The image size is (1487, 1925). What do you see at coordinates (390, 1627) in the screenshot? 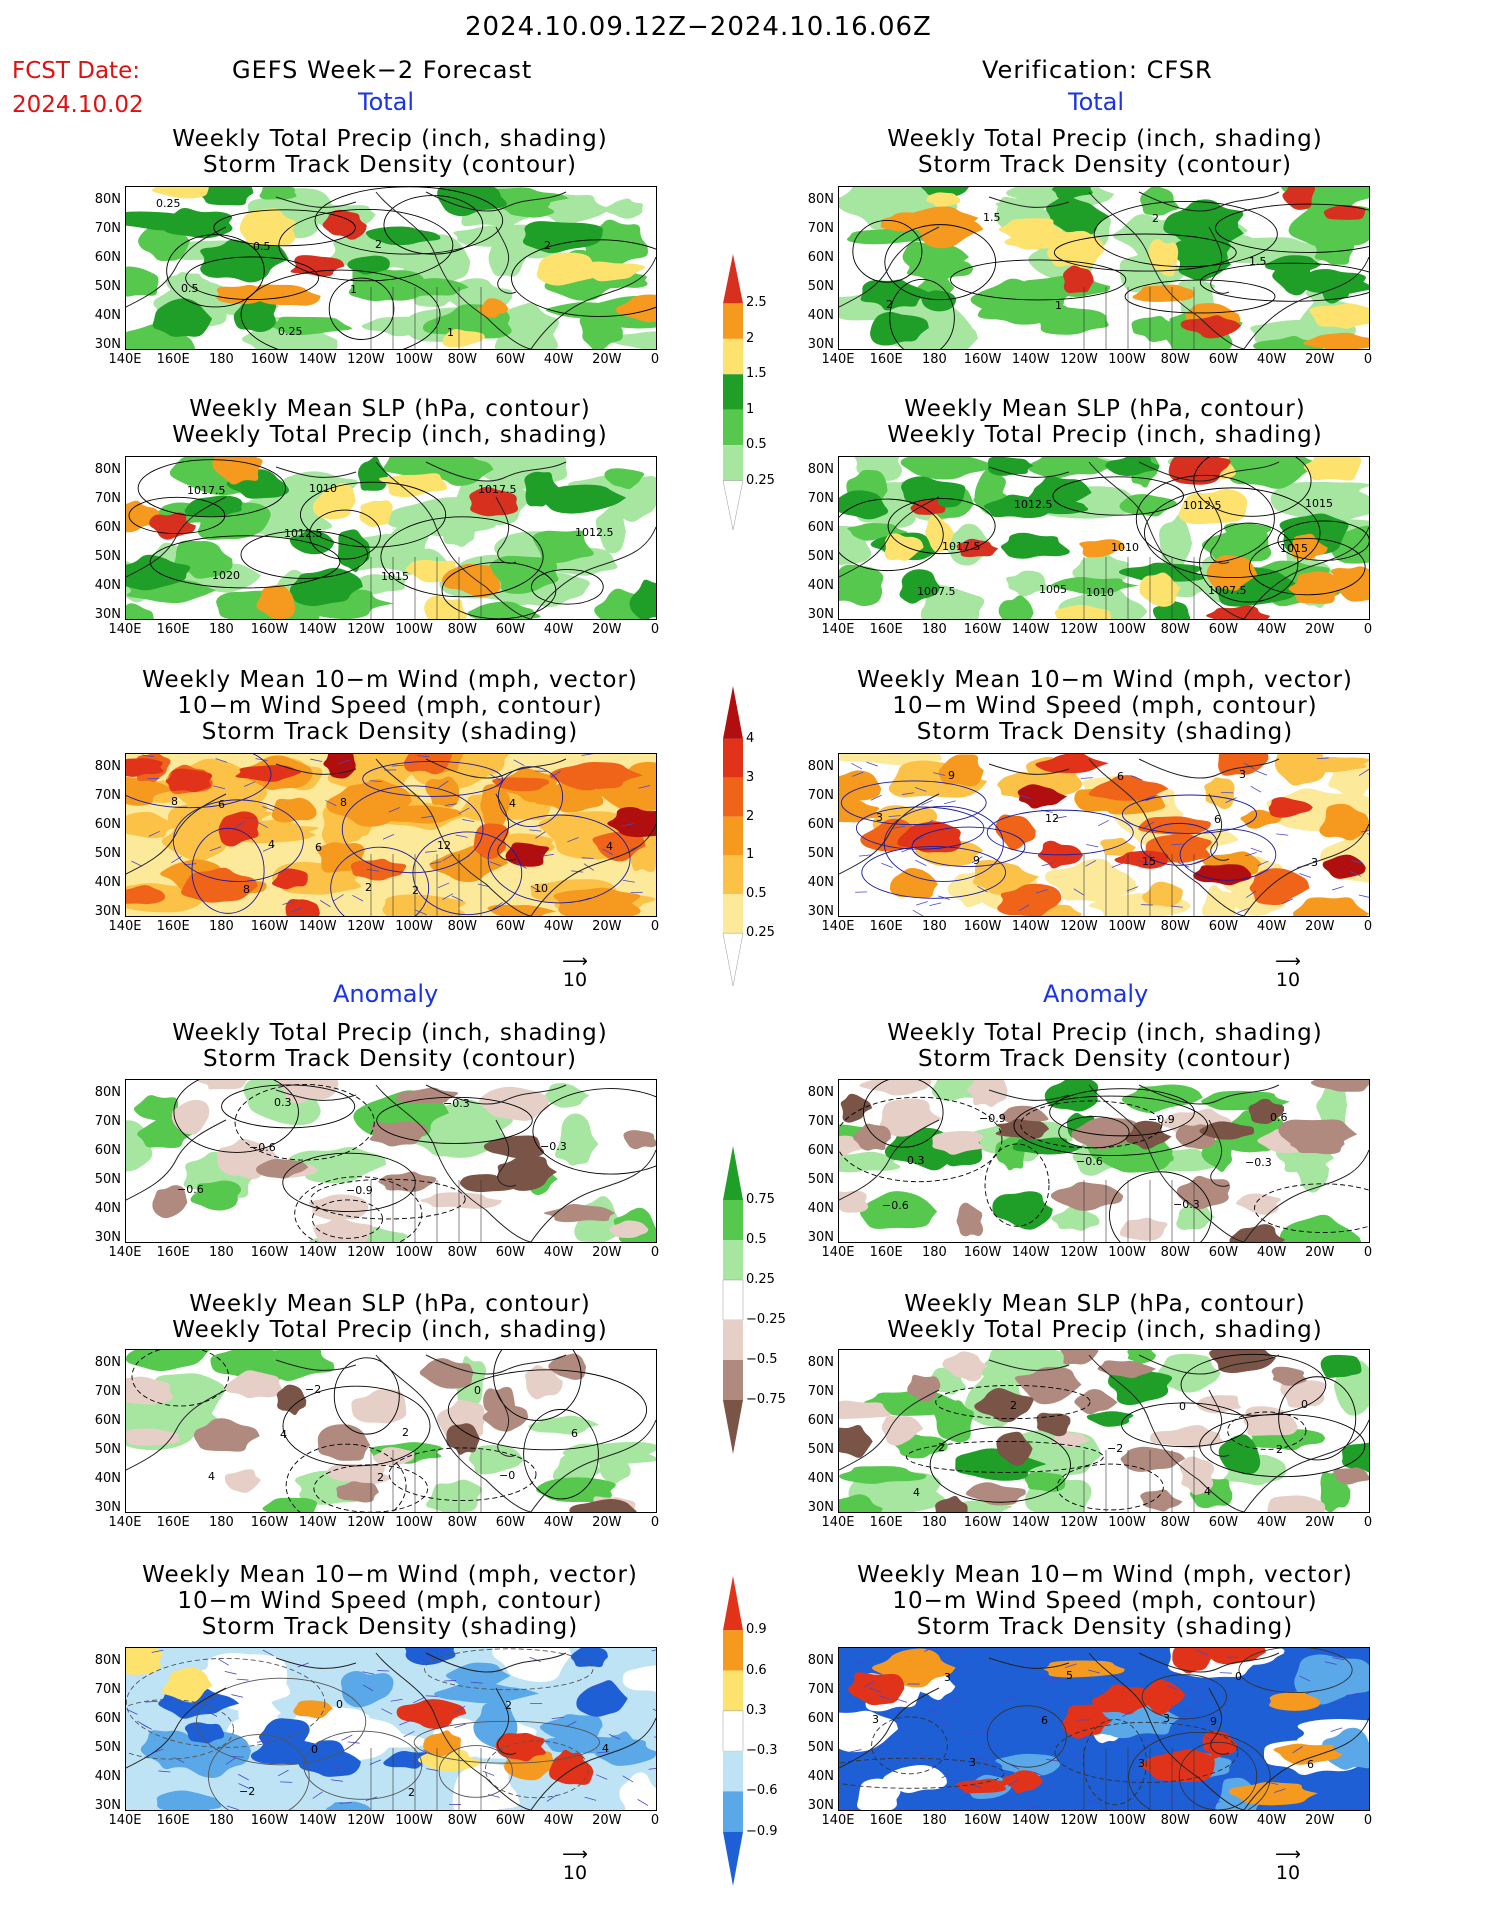
I see `title-line: Storm Track Density (shading)` at bounding box center [390, 1627].